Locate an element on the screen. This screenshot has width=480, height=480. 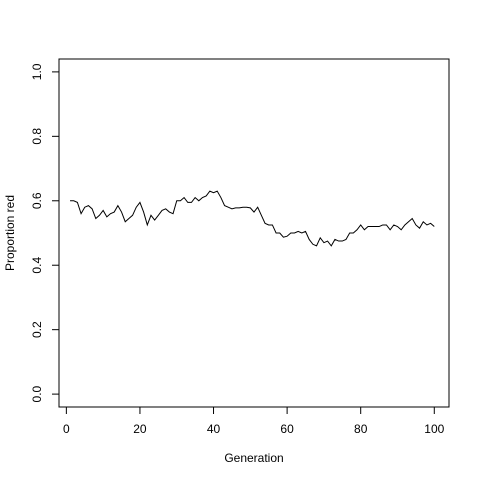
x-tick-label: 40 is located at coordinates (214, 429).